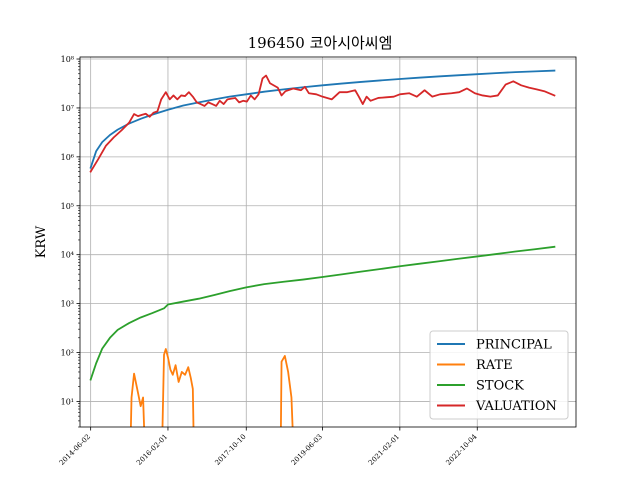  I want to click on y-tick-label: 10⁷, so click(67, 108).